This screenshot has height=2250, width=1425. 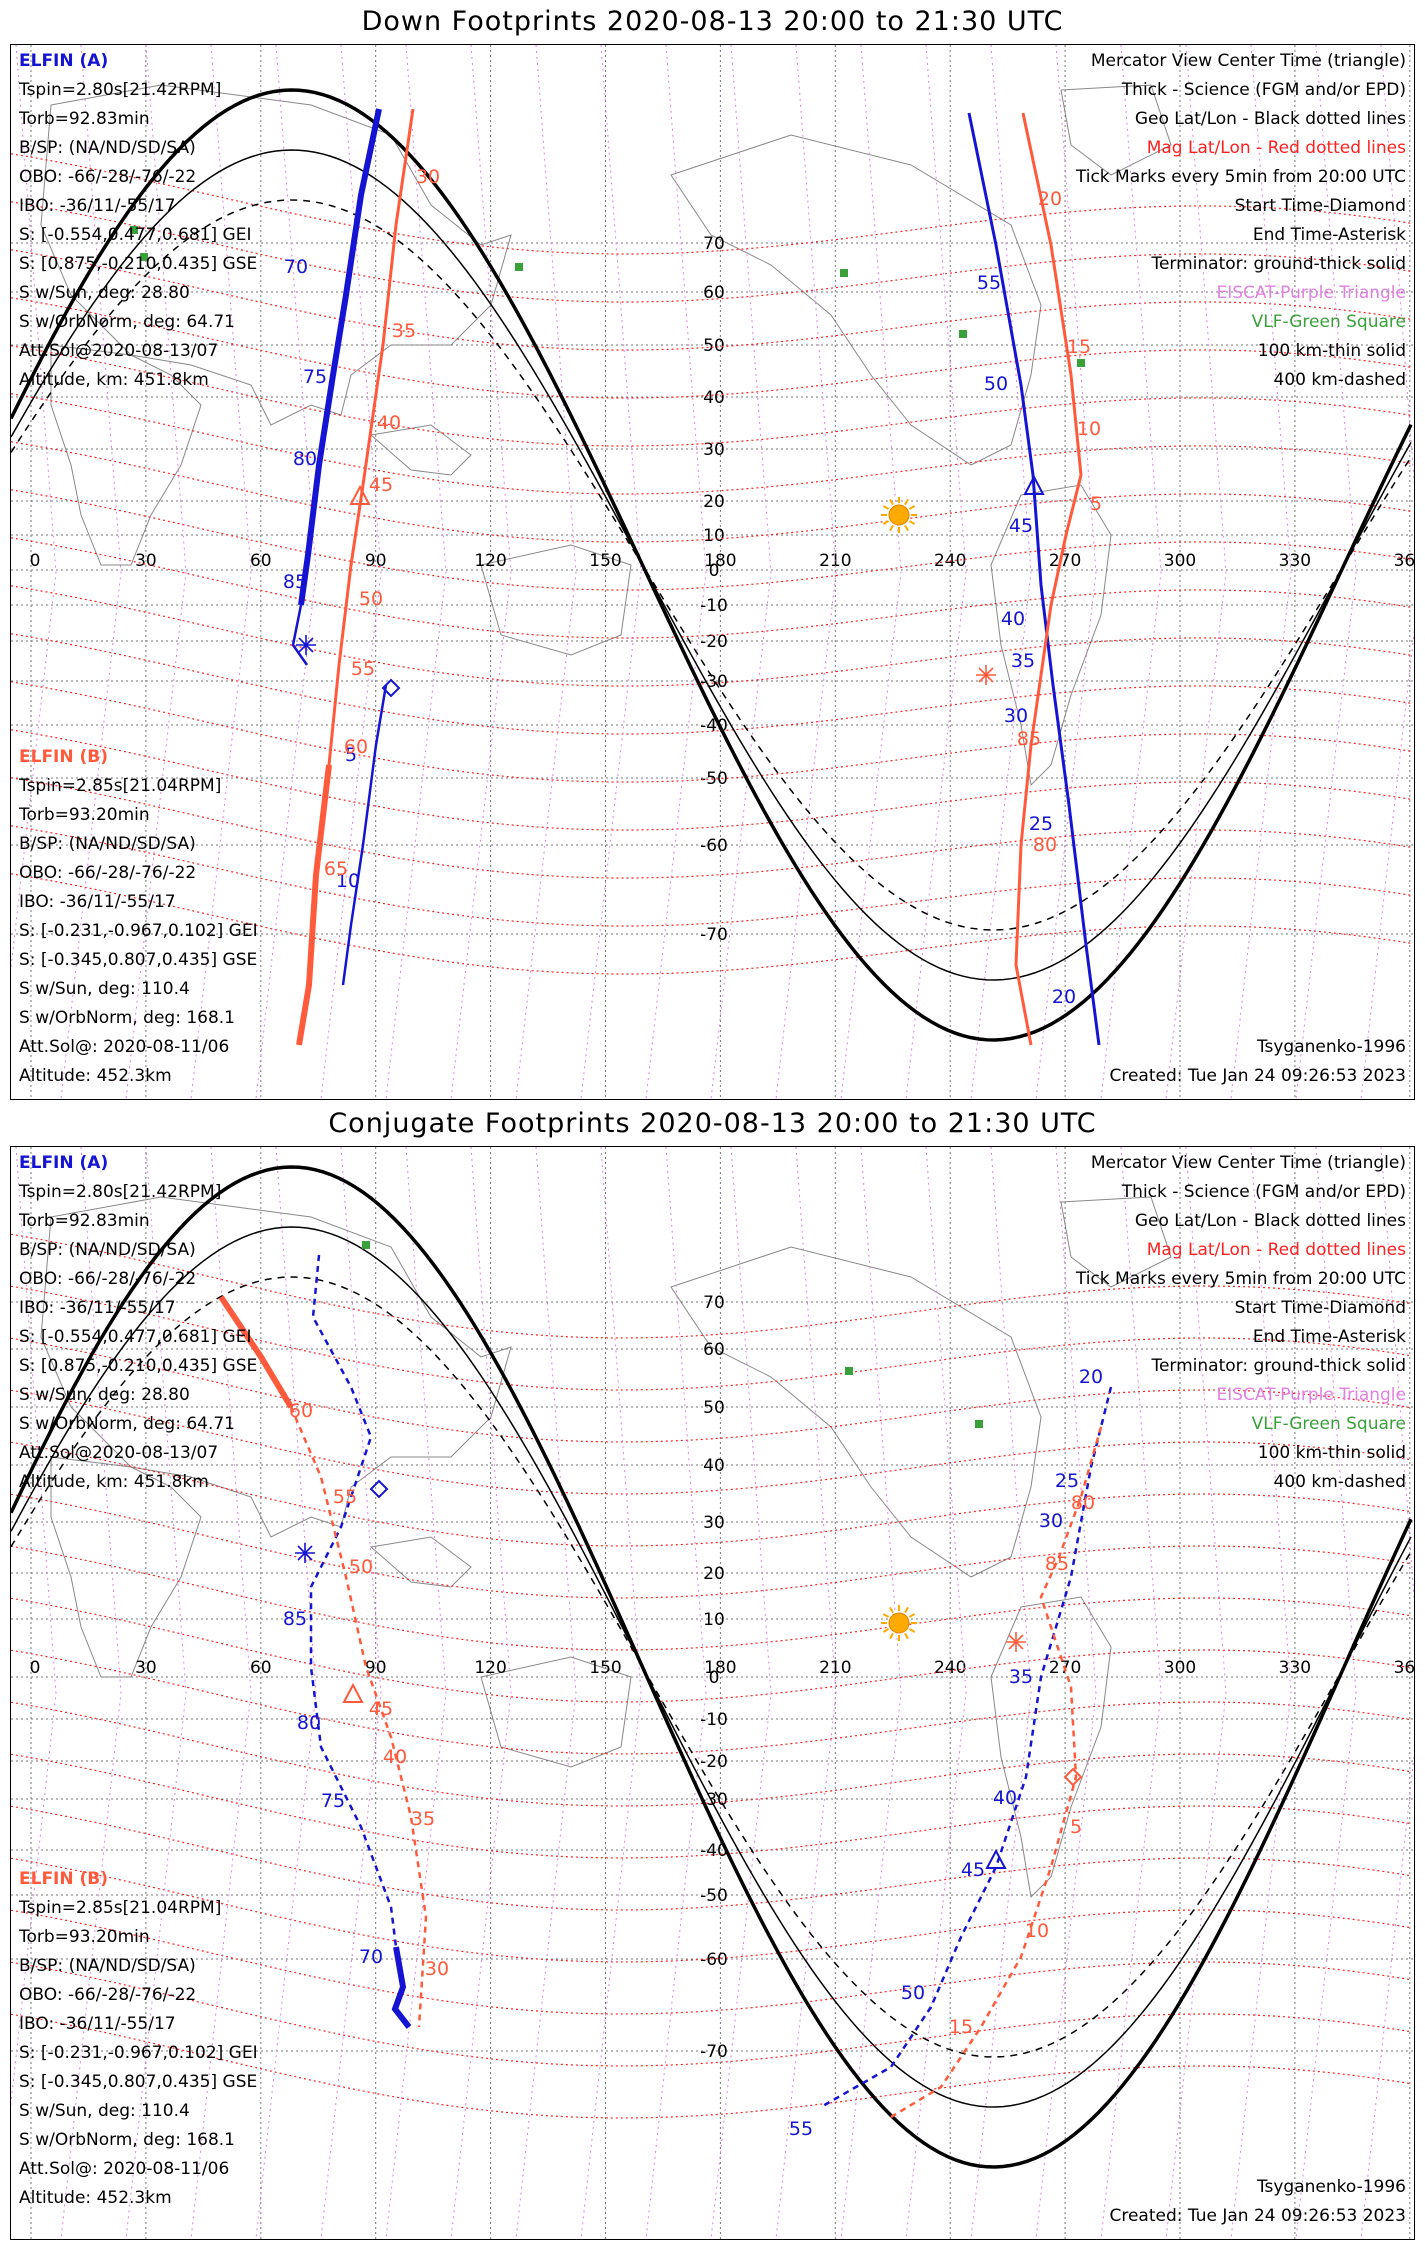 What do you see at coordinates (256, 1352) in the screenshot?
I see `elfin-b-science-track` at bounding box center [256, 1352].